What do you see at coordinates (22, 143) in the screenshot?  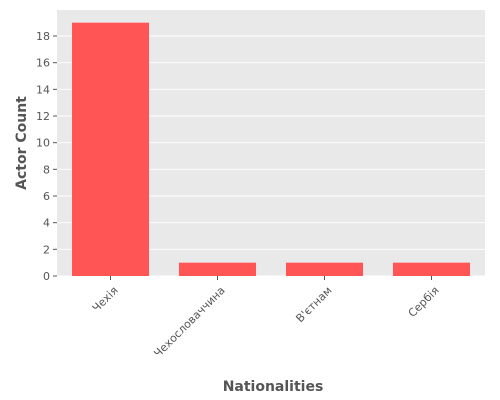 I see `y-axis-label: Actor Count` at bounding box center [22, 143].